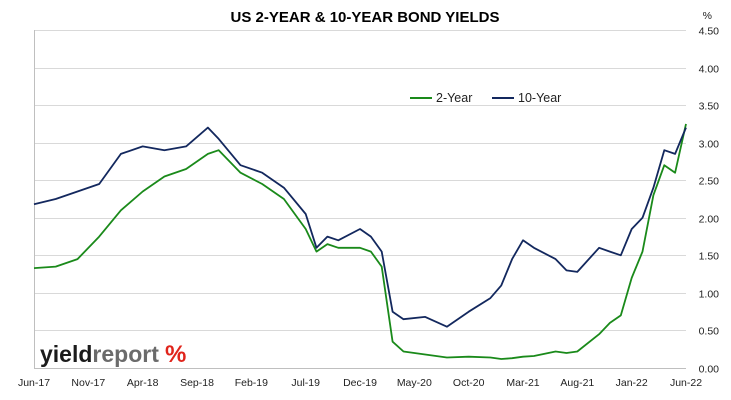 The image size is (731, 400). I want to click on logo-percent-symbol: %, so click(175, 354).